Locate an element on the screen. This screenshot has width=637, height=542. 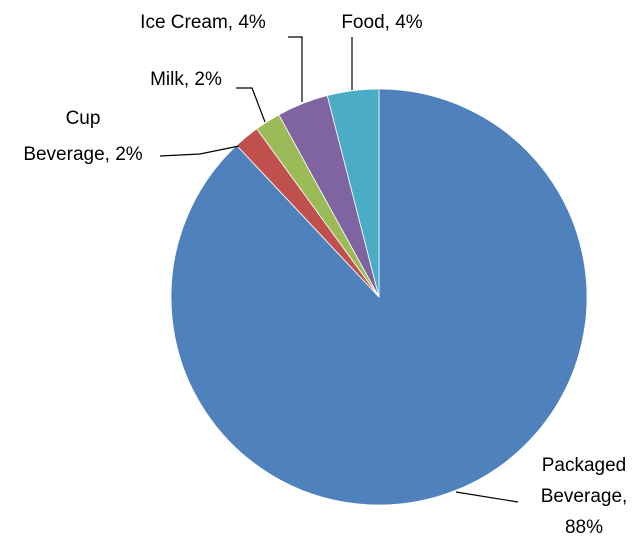
pie-slice-food is located at coordinates (353, 193).